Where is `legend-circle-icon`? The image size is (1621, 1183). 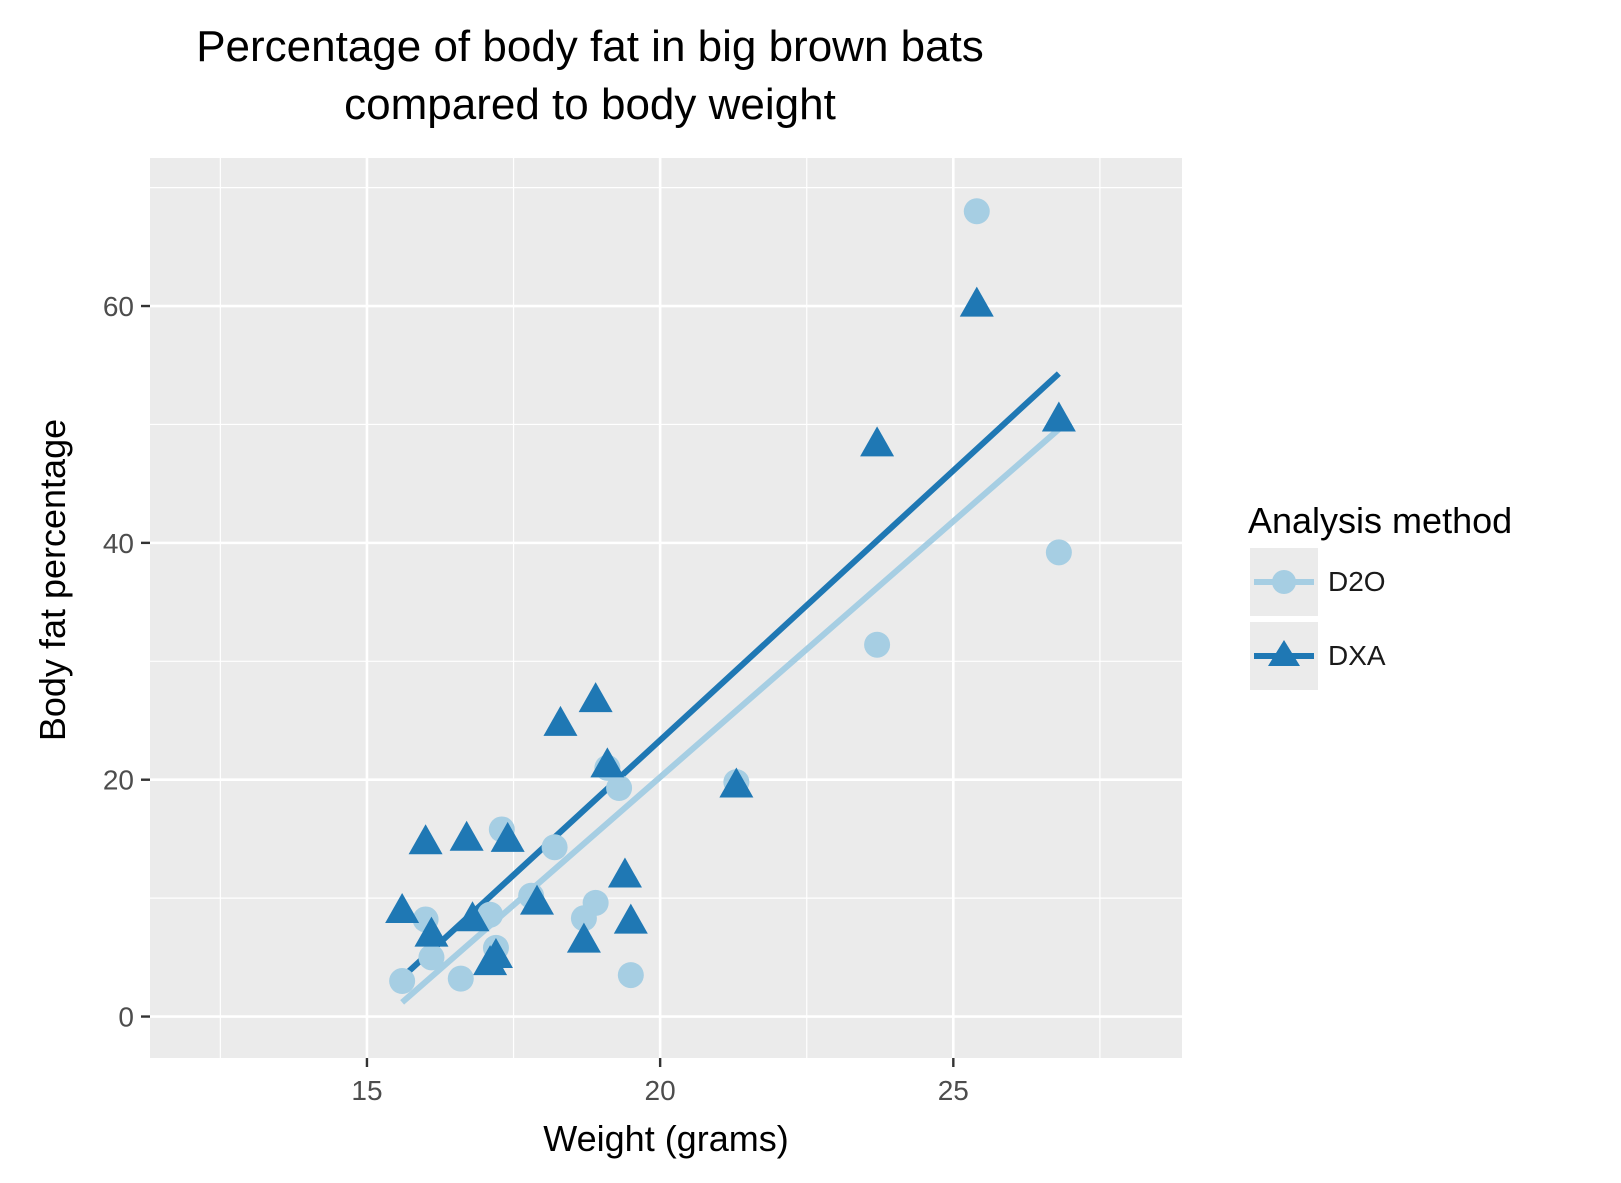
legend-circle-icon is located at coordinates (1284, 582).